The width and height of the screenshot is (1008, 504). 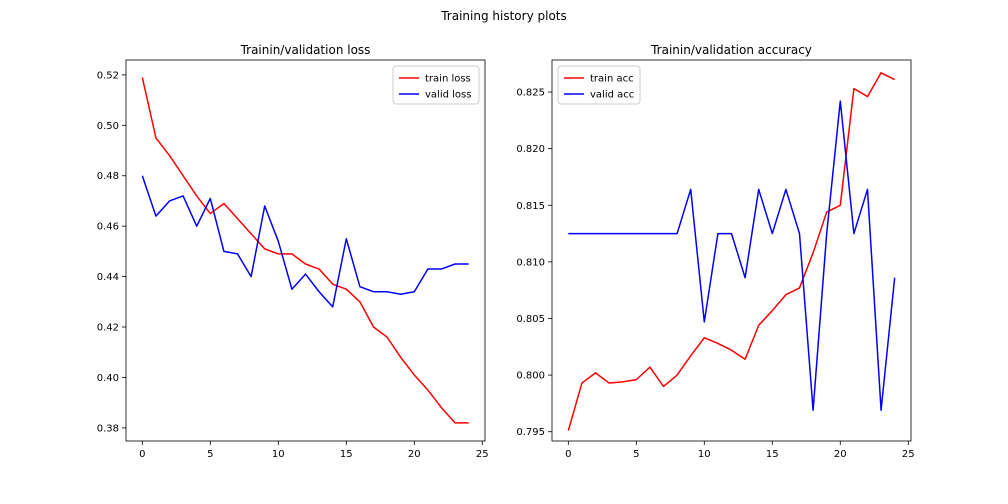 I want to click on legend-label: train loss, so click(x=448, y=79).